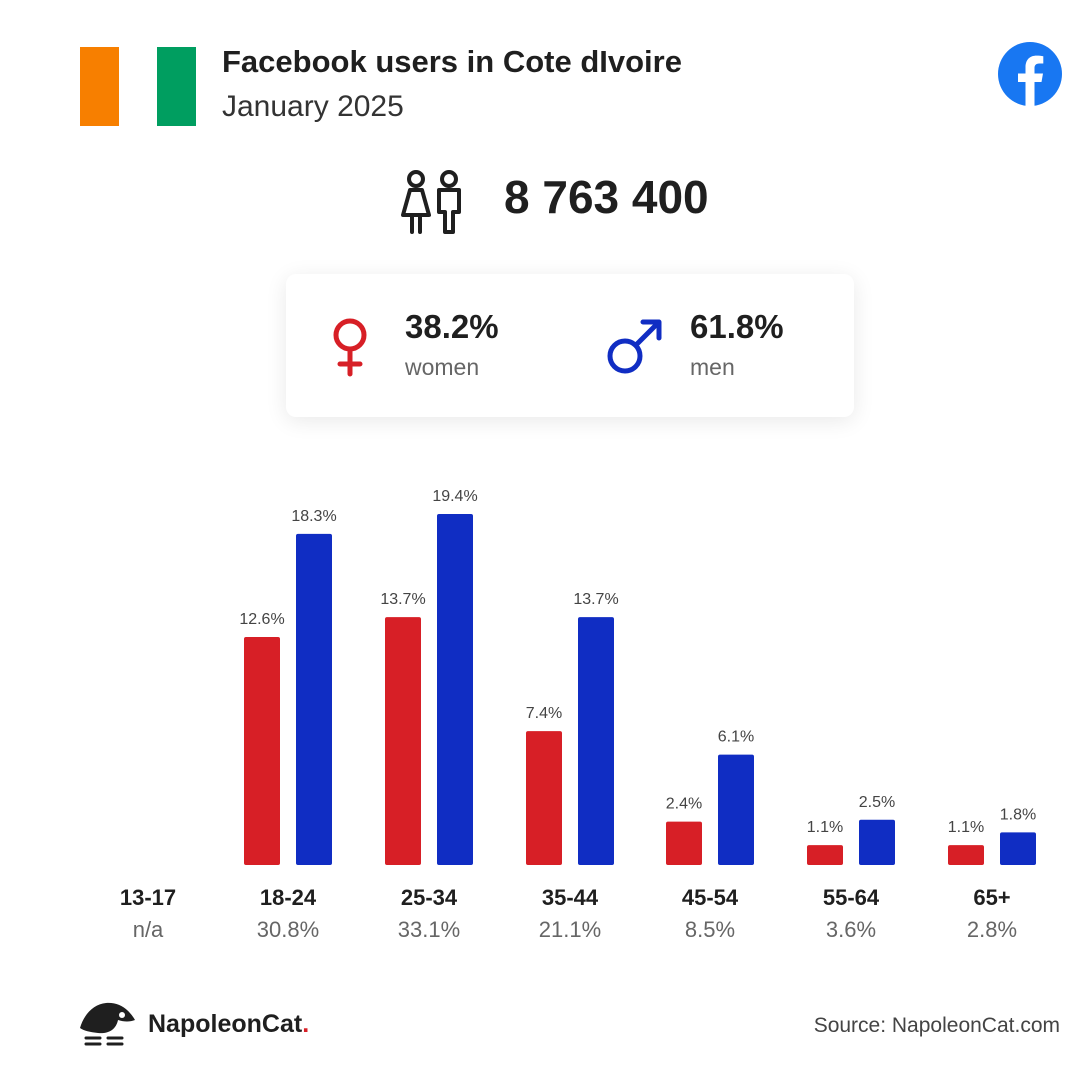  I want to click on age-group-label-25-34: 25-34, so click(429, 897).